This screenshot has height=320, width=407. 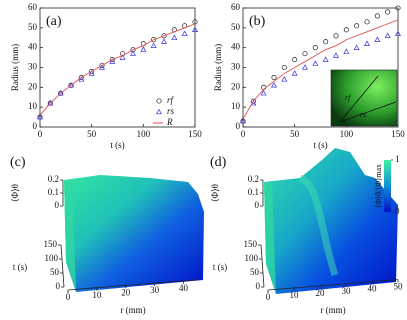 What do you see at coordinates (257, 21) in the screenshot?
I see `panel-label: (b)` at bounding box center [257, 21].